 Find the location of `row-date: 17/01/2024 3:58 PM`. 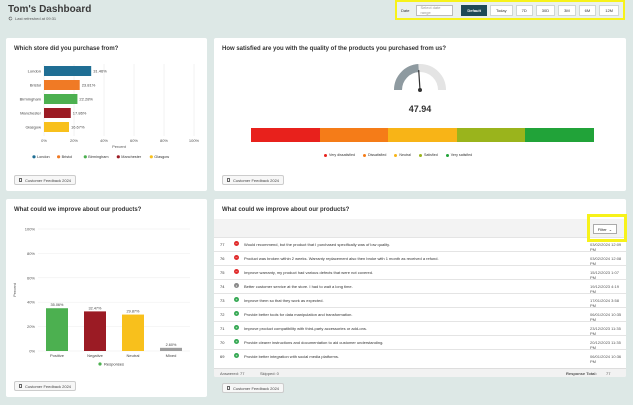

row-date: 17/01/2024 3:58 PM is located at coordinates (604, 303).